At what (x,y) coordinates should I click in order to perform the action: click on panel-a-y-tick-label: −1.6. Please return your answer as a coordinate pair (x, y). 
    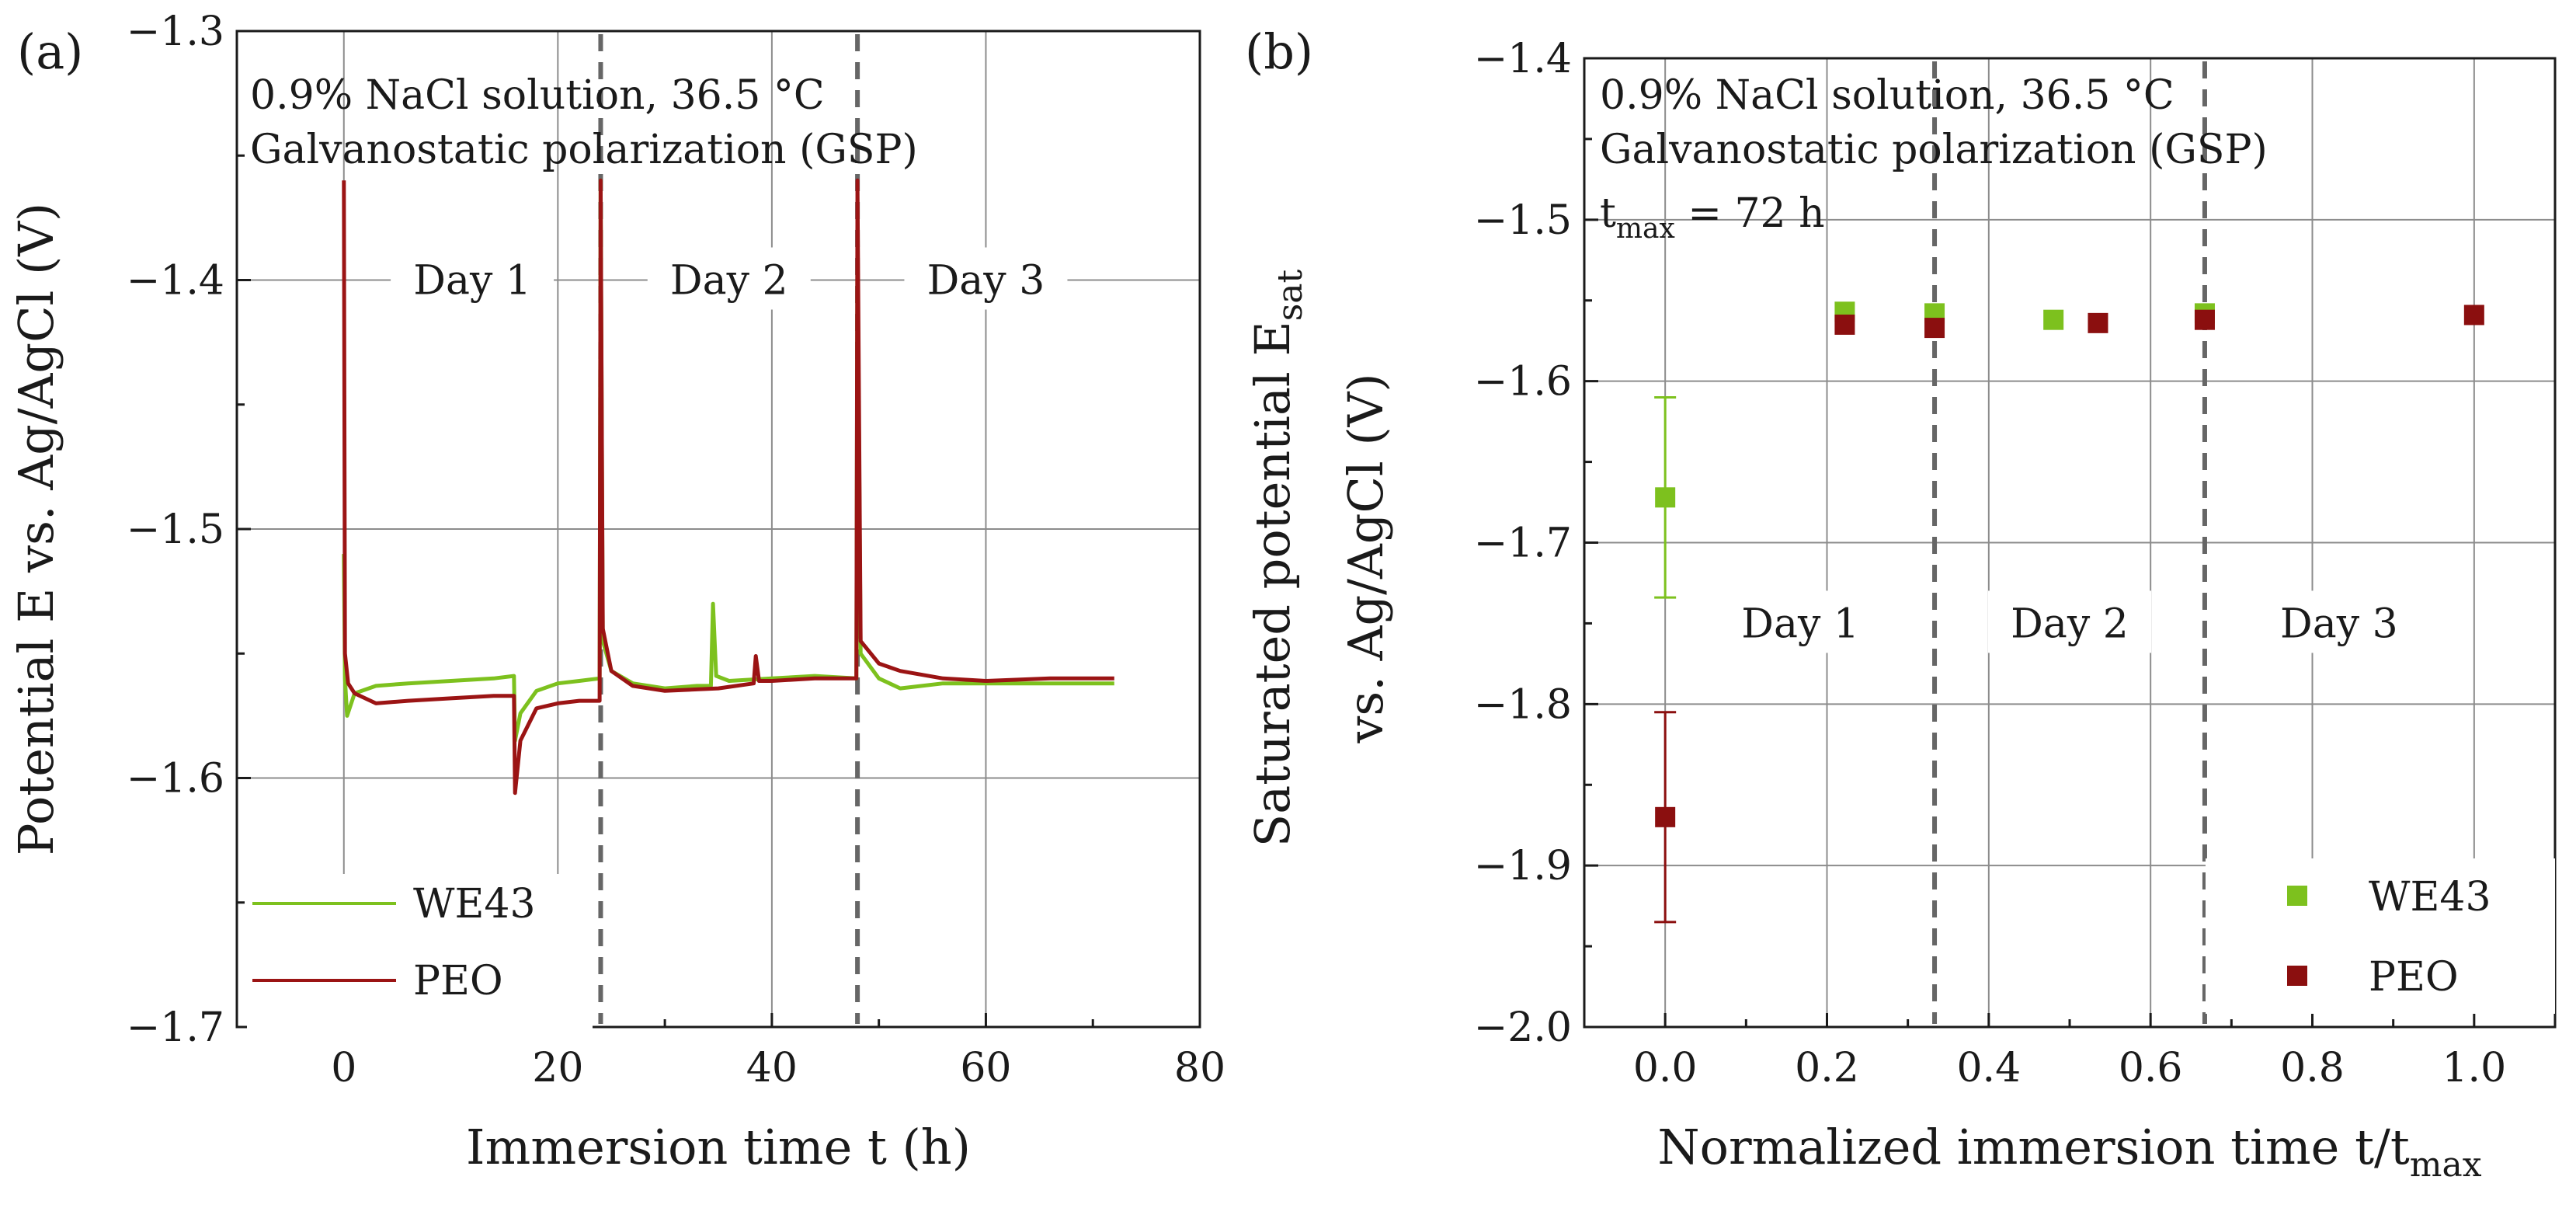
    Looking at the image, I should click on (175, 779).